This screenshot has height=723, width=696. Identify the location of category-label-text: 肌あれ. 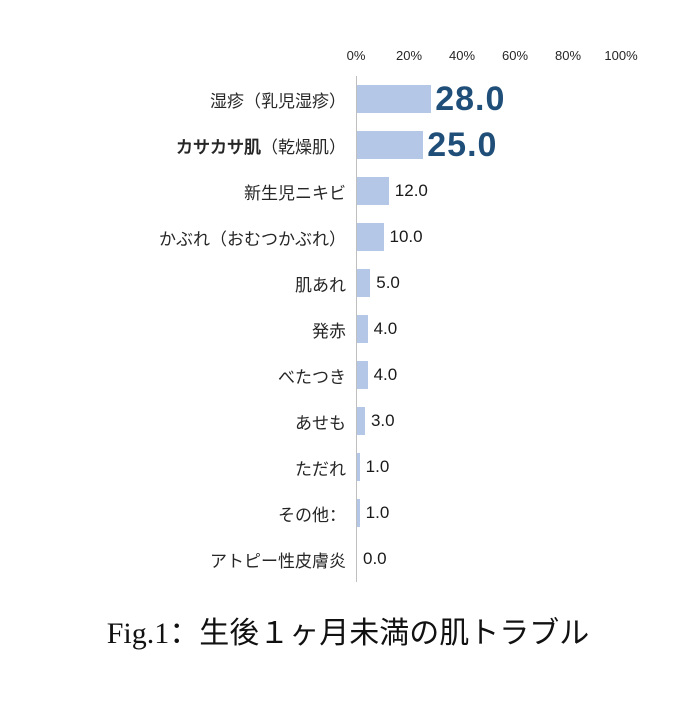
(320, 285).